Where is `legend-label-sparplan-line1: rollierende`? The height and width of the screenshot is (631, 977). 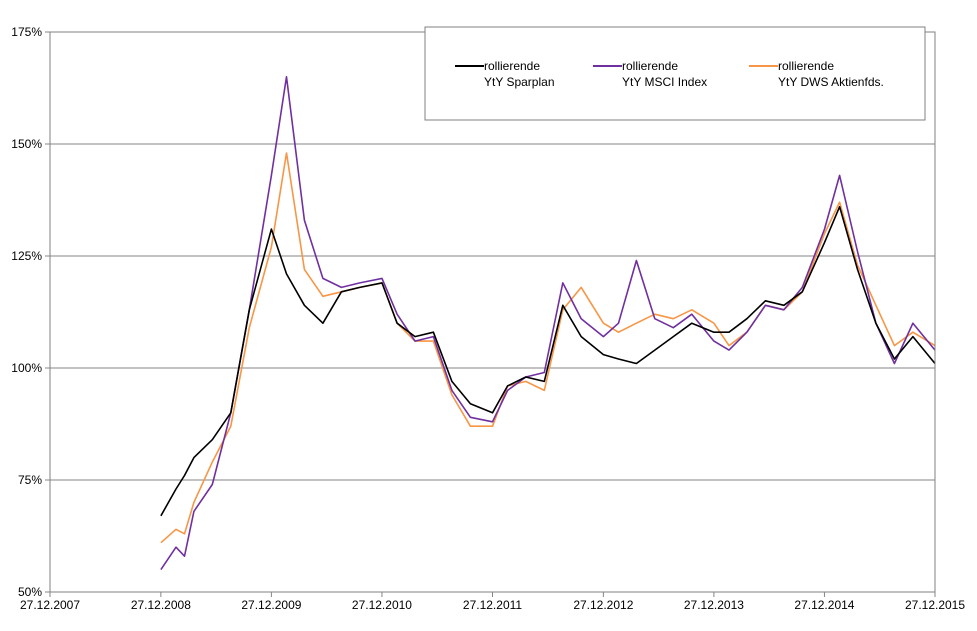 legend-label-sparplan-line1: rollierende is located at coordinates (512, 66).